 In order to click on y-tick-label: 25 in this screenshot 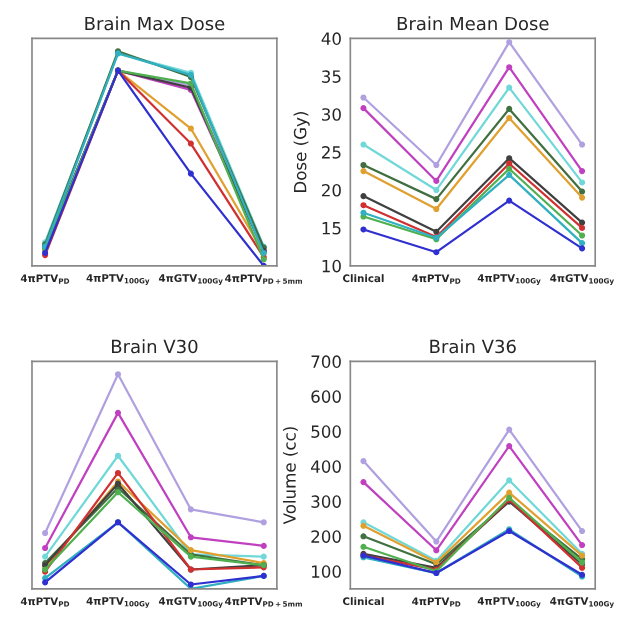, I will do `click(331, 152)`.